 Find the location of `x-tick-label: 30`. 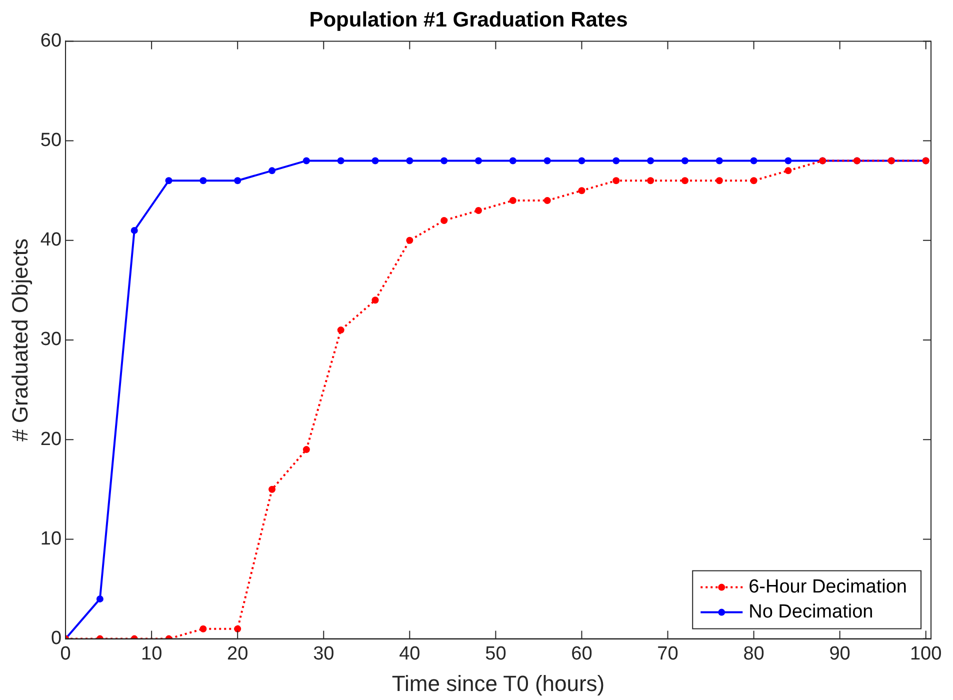

x-tick-label: 30 is located at coordinates (323, 653).